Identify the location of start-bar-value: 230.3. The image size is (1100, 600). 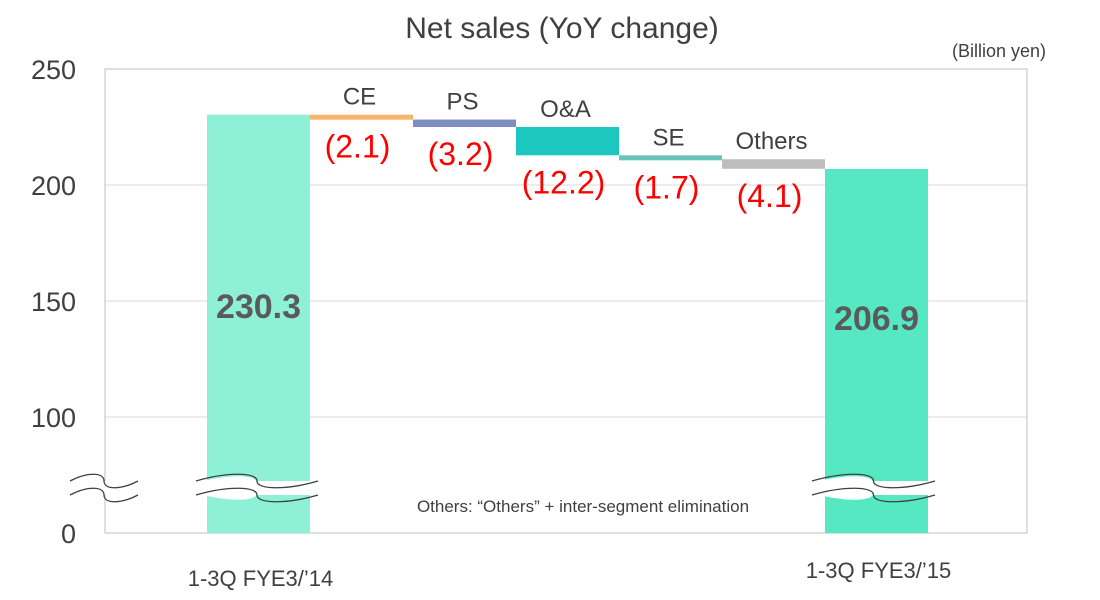
(258, 307).